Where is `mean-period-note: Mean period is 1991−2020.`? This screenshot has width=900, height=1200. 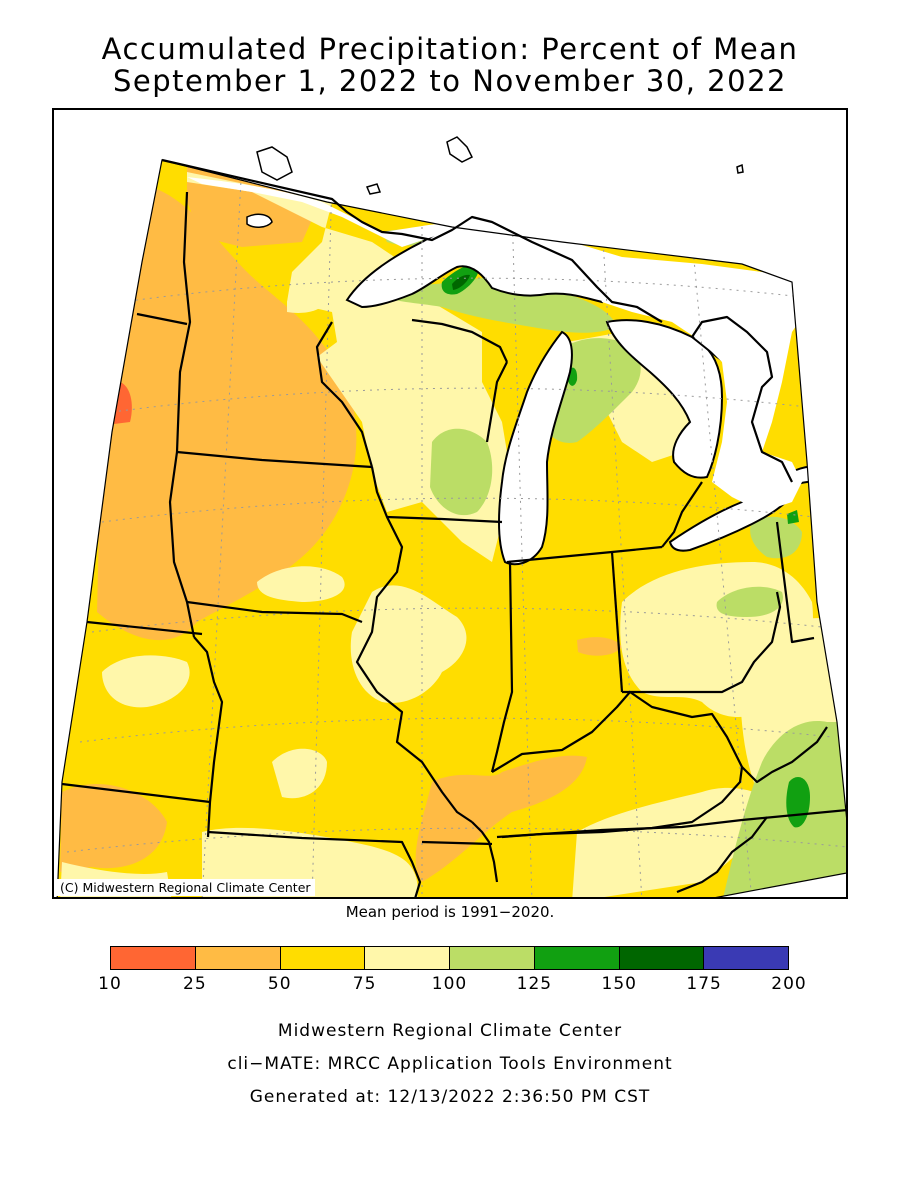 mean-period-note: Mean period is 1991−2020. is located at coordinates (450, 912).